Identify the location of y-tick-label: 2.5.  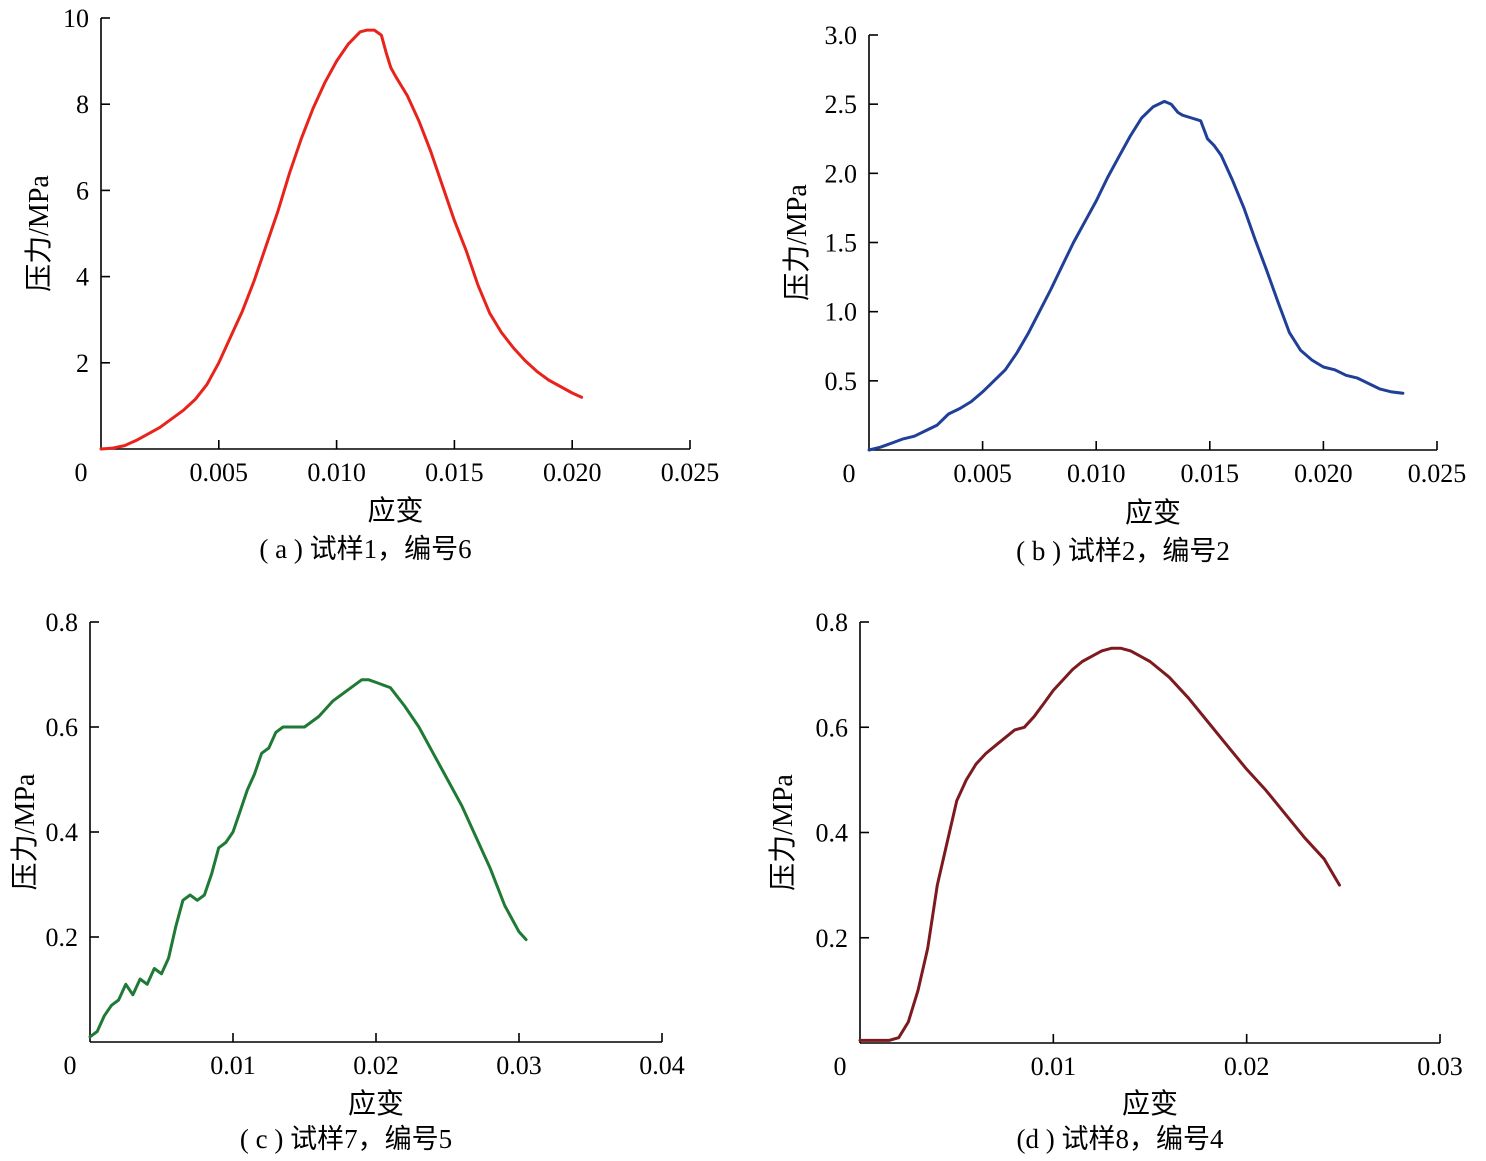
(841, 104).